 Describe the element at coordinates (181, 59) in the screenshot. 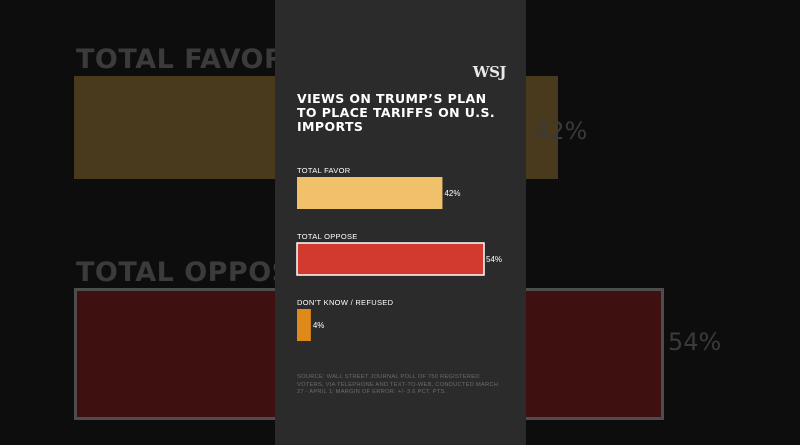

I see `bg-favor-label: TOTAL FAVOR` at that location.